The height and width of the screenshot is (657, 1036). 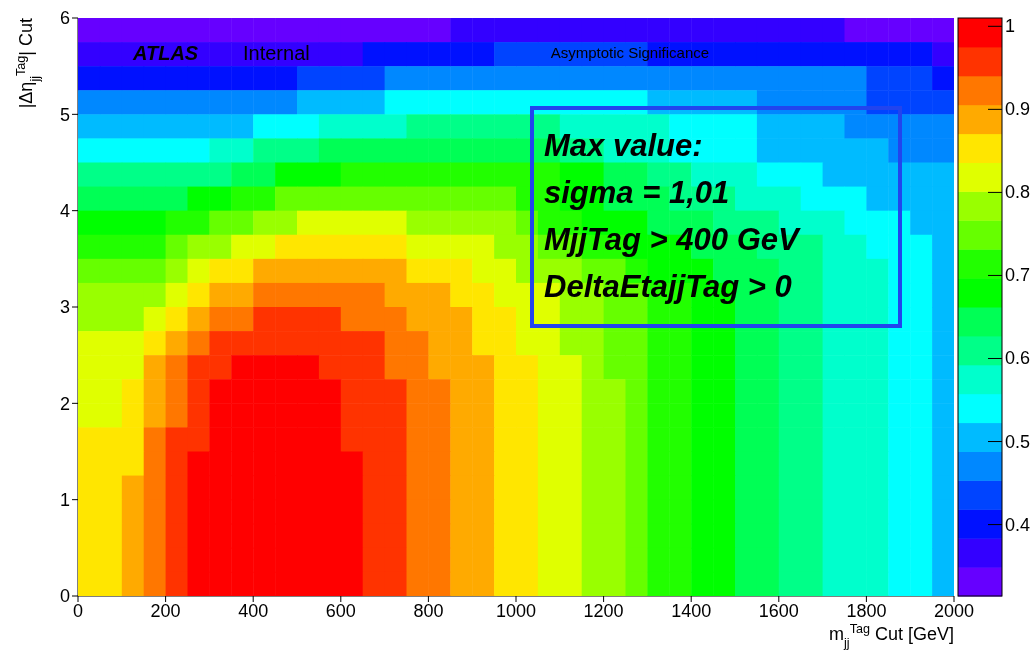 I want to click on x-tick-label: 800, so click(x=428, y=610).